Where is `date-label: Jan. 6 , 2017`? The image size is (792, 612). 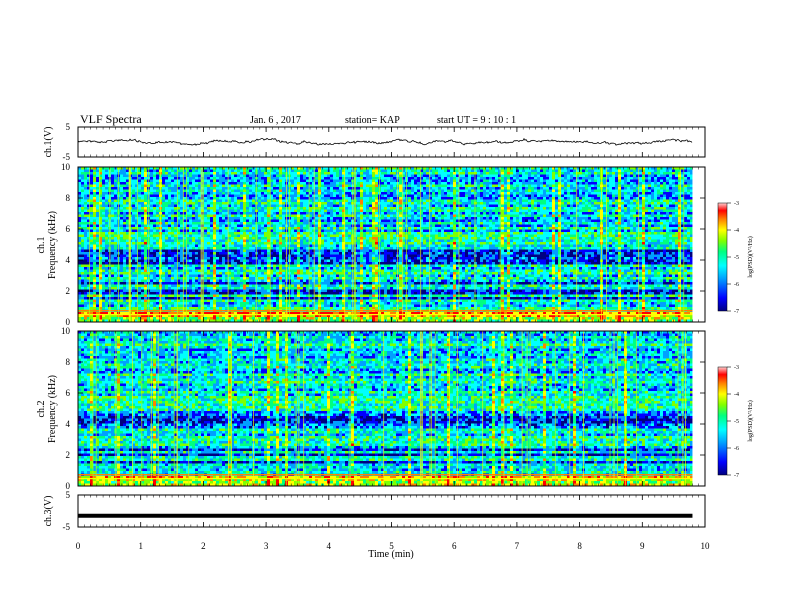 date-label: Jan. 6 , 2017 is located at coordinates (275, 120).